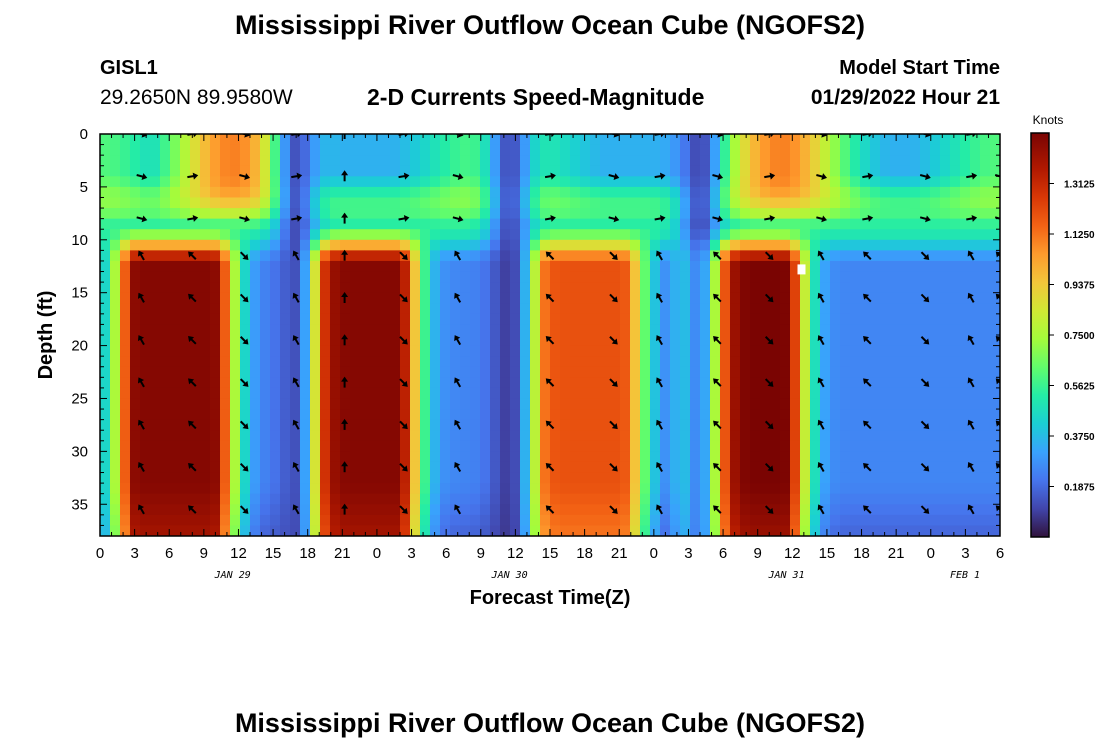 This screenshot has height=750, width=1100. I want to click on x-tick-label: 21, so click(619, 553).